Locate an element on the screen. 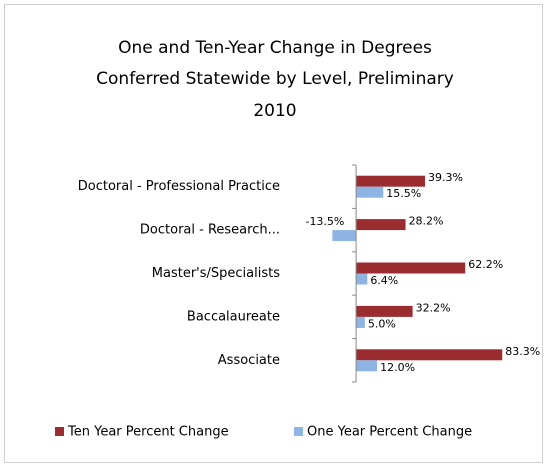 Image resolution: width=549 pixels, height=466 pixels. data-label: 39.3% is located at coordinates (445, 177).